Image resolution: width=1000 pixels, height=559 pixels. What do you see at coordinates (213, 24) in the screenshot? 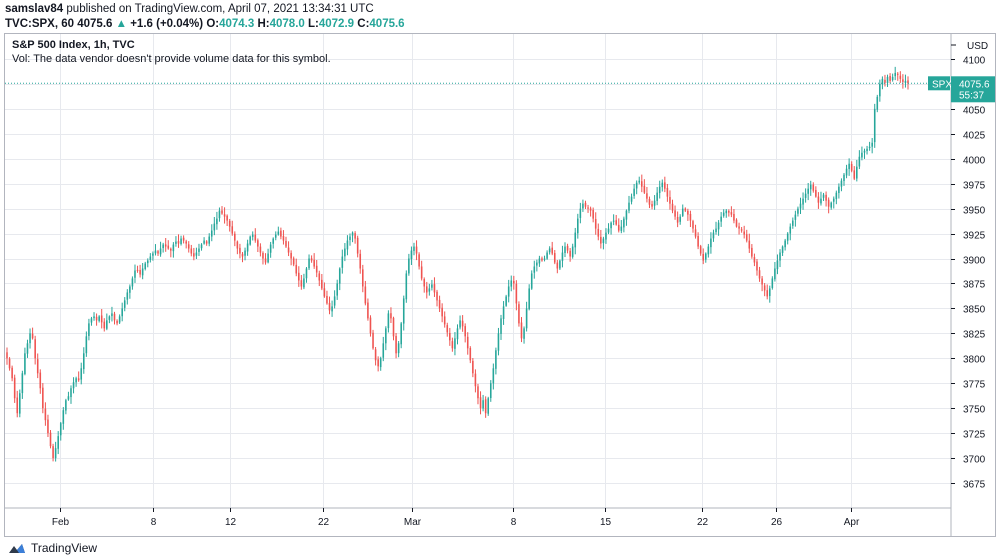
I see `open-label: O:` at bounding box center [213, 24].